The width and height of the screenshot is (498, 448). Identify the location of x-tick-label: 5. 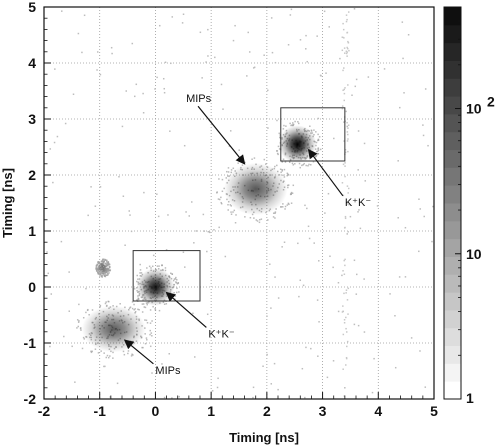
(434, 411).